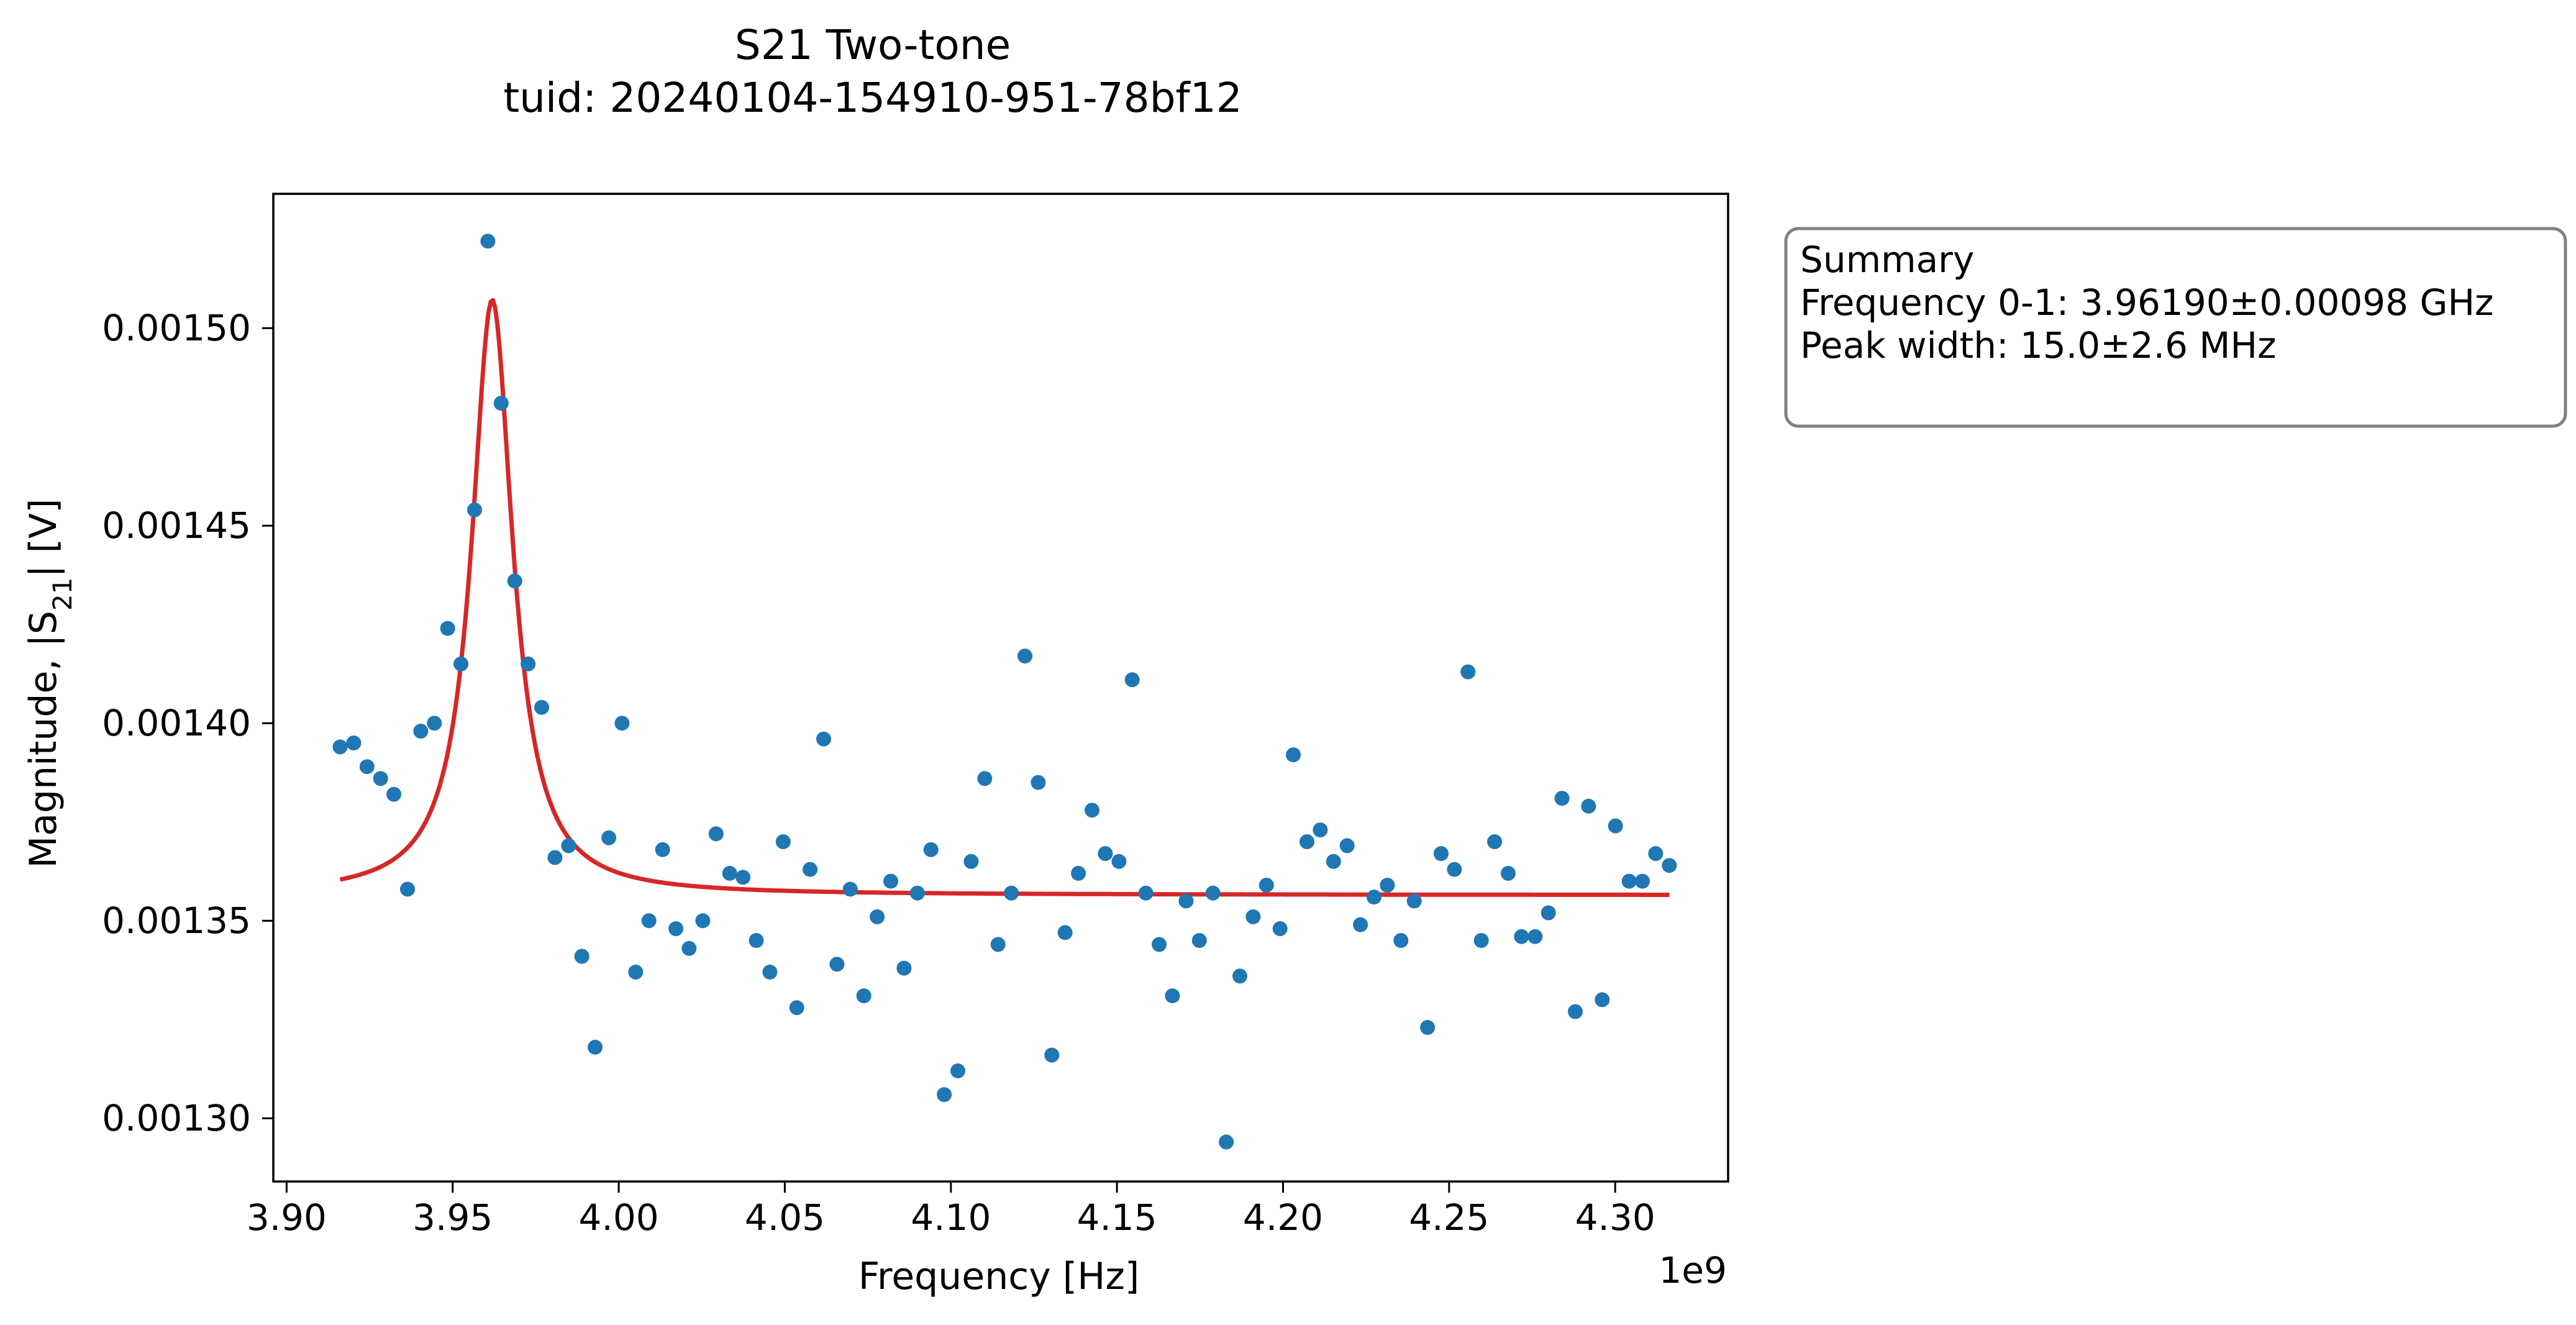  Describe the element at coordinates (176, 1118) in the screenshot. I see `y-tick-label: 0.00130` at that location.